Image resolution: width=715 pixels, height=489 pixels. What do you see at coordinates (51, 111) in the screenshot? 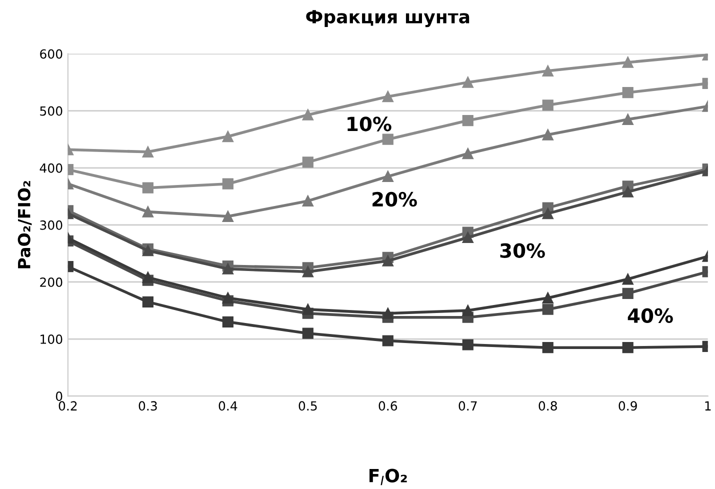
I see `y-tick-label: 500` at bounding box center [51, 111].